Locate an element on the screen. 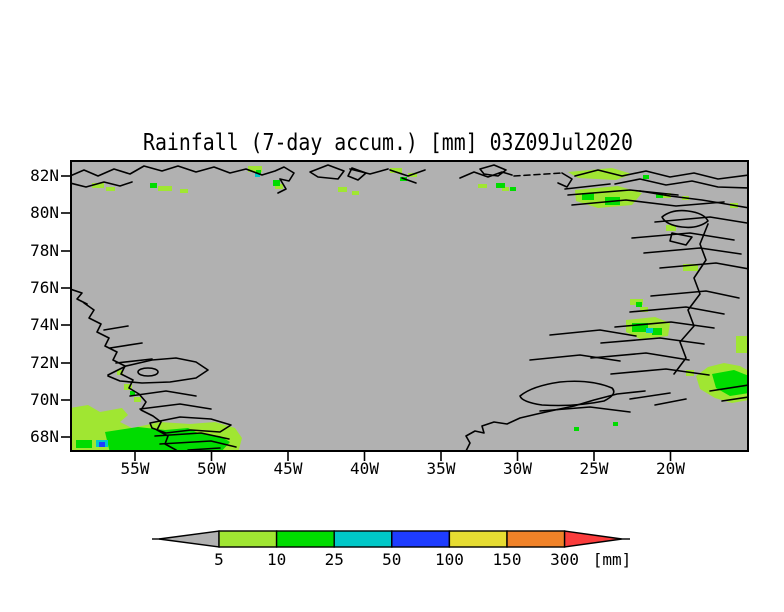  colorbar: 5 10 25 50 100 150 300 [mm] is located at coordinates (391, 549).